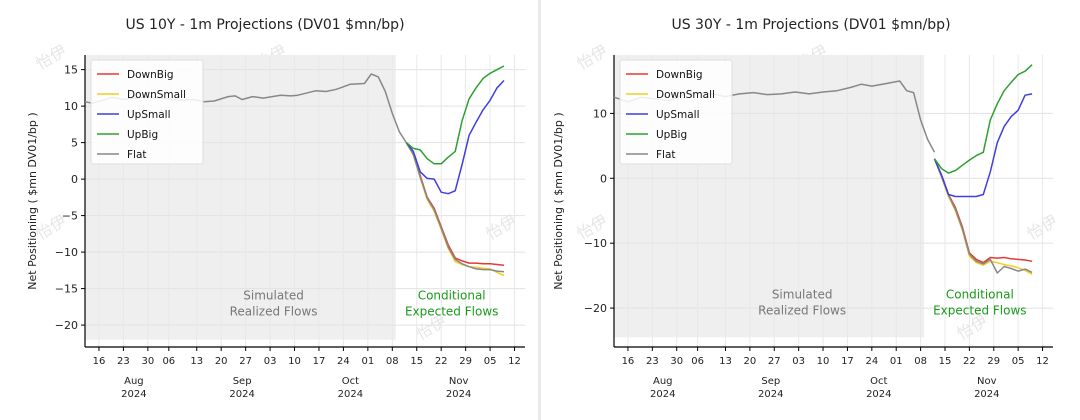 The image size is (1080, 420). Describe the element at coordinates (980, 294) in the screenshot. I see `annotation-text: Conditional` at that location.